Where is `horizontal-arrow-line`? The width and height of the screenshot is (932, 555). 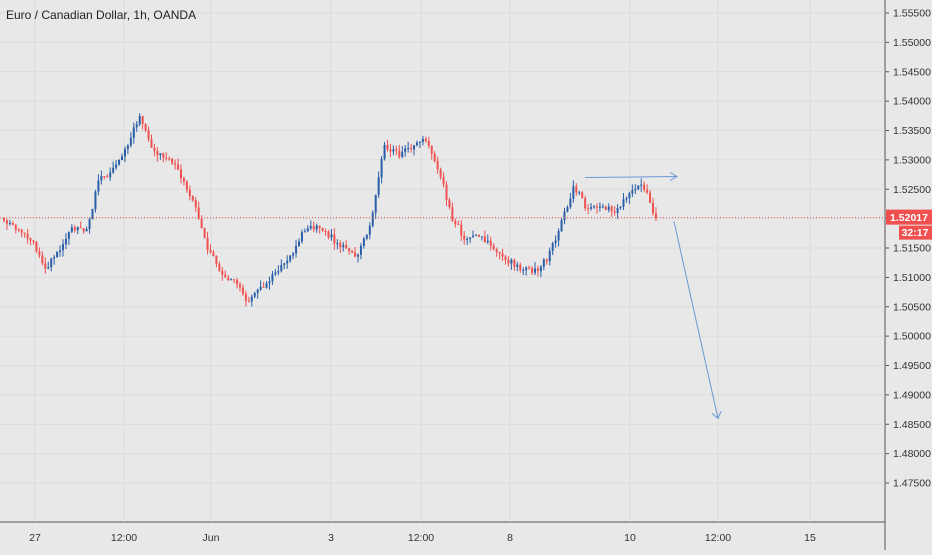 horizontal-arrow-line is located at coordinates (630, 177).